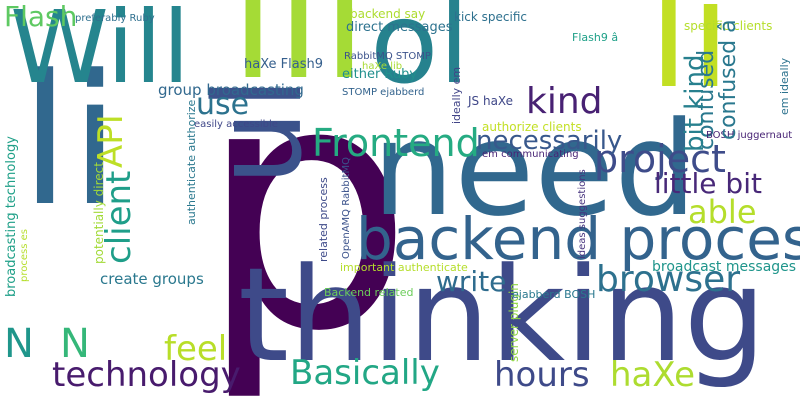 The width and height of the screenshot is (800, 400). Describe the element at coordinates (41, 16) in the screenshot. I see `word-flash: Flash` at that location.